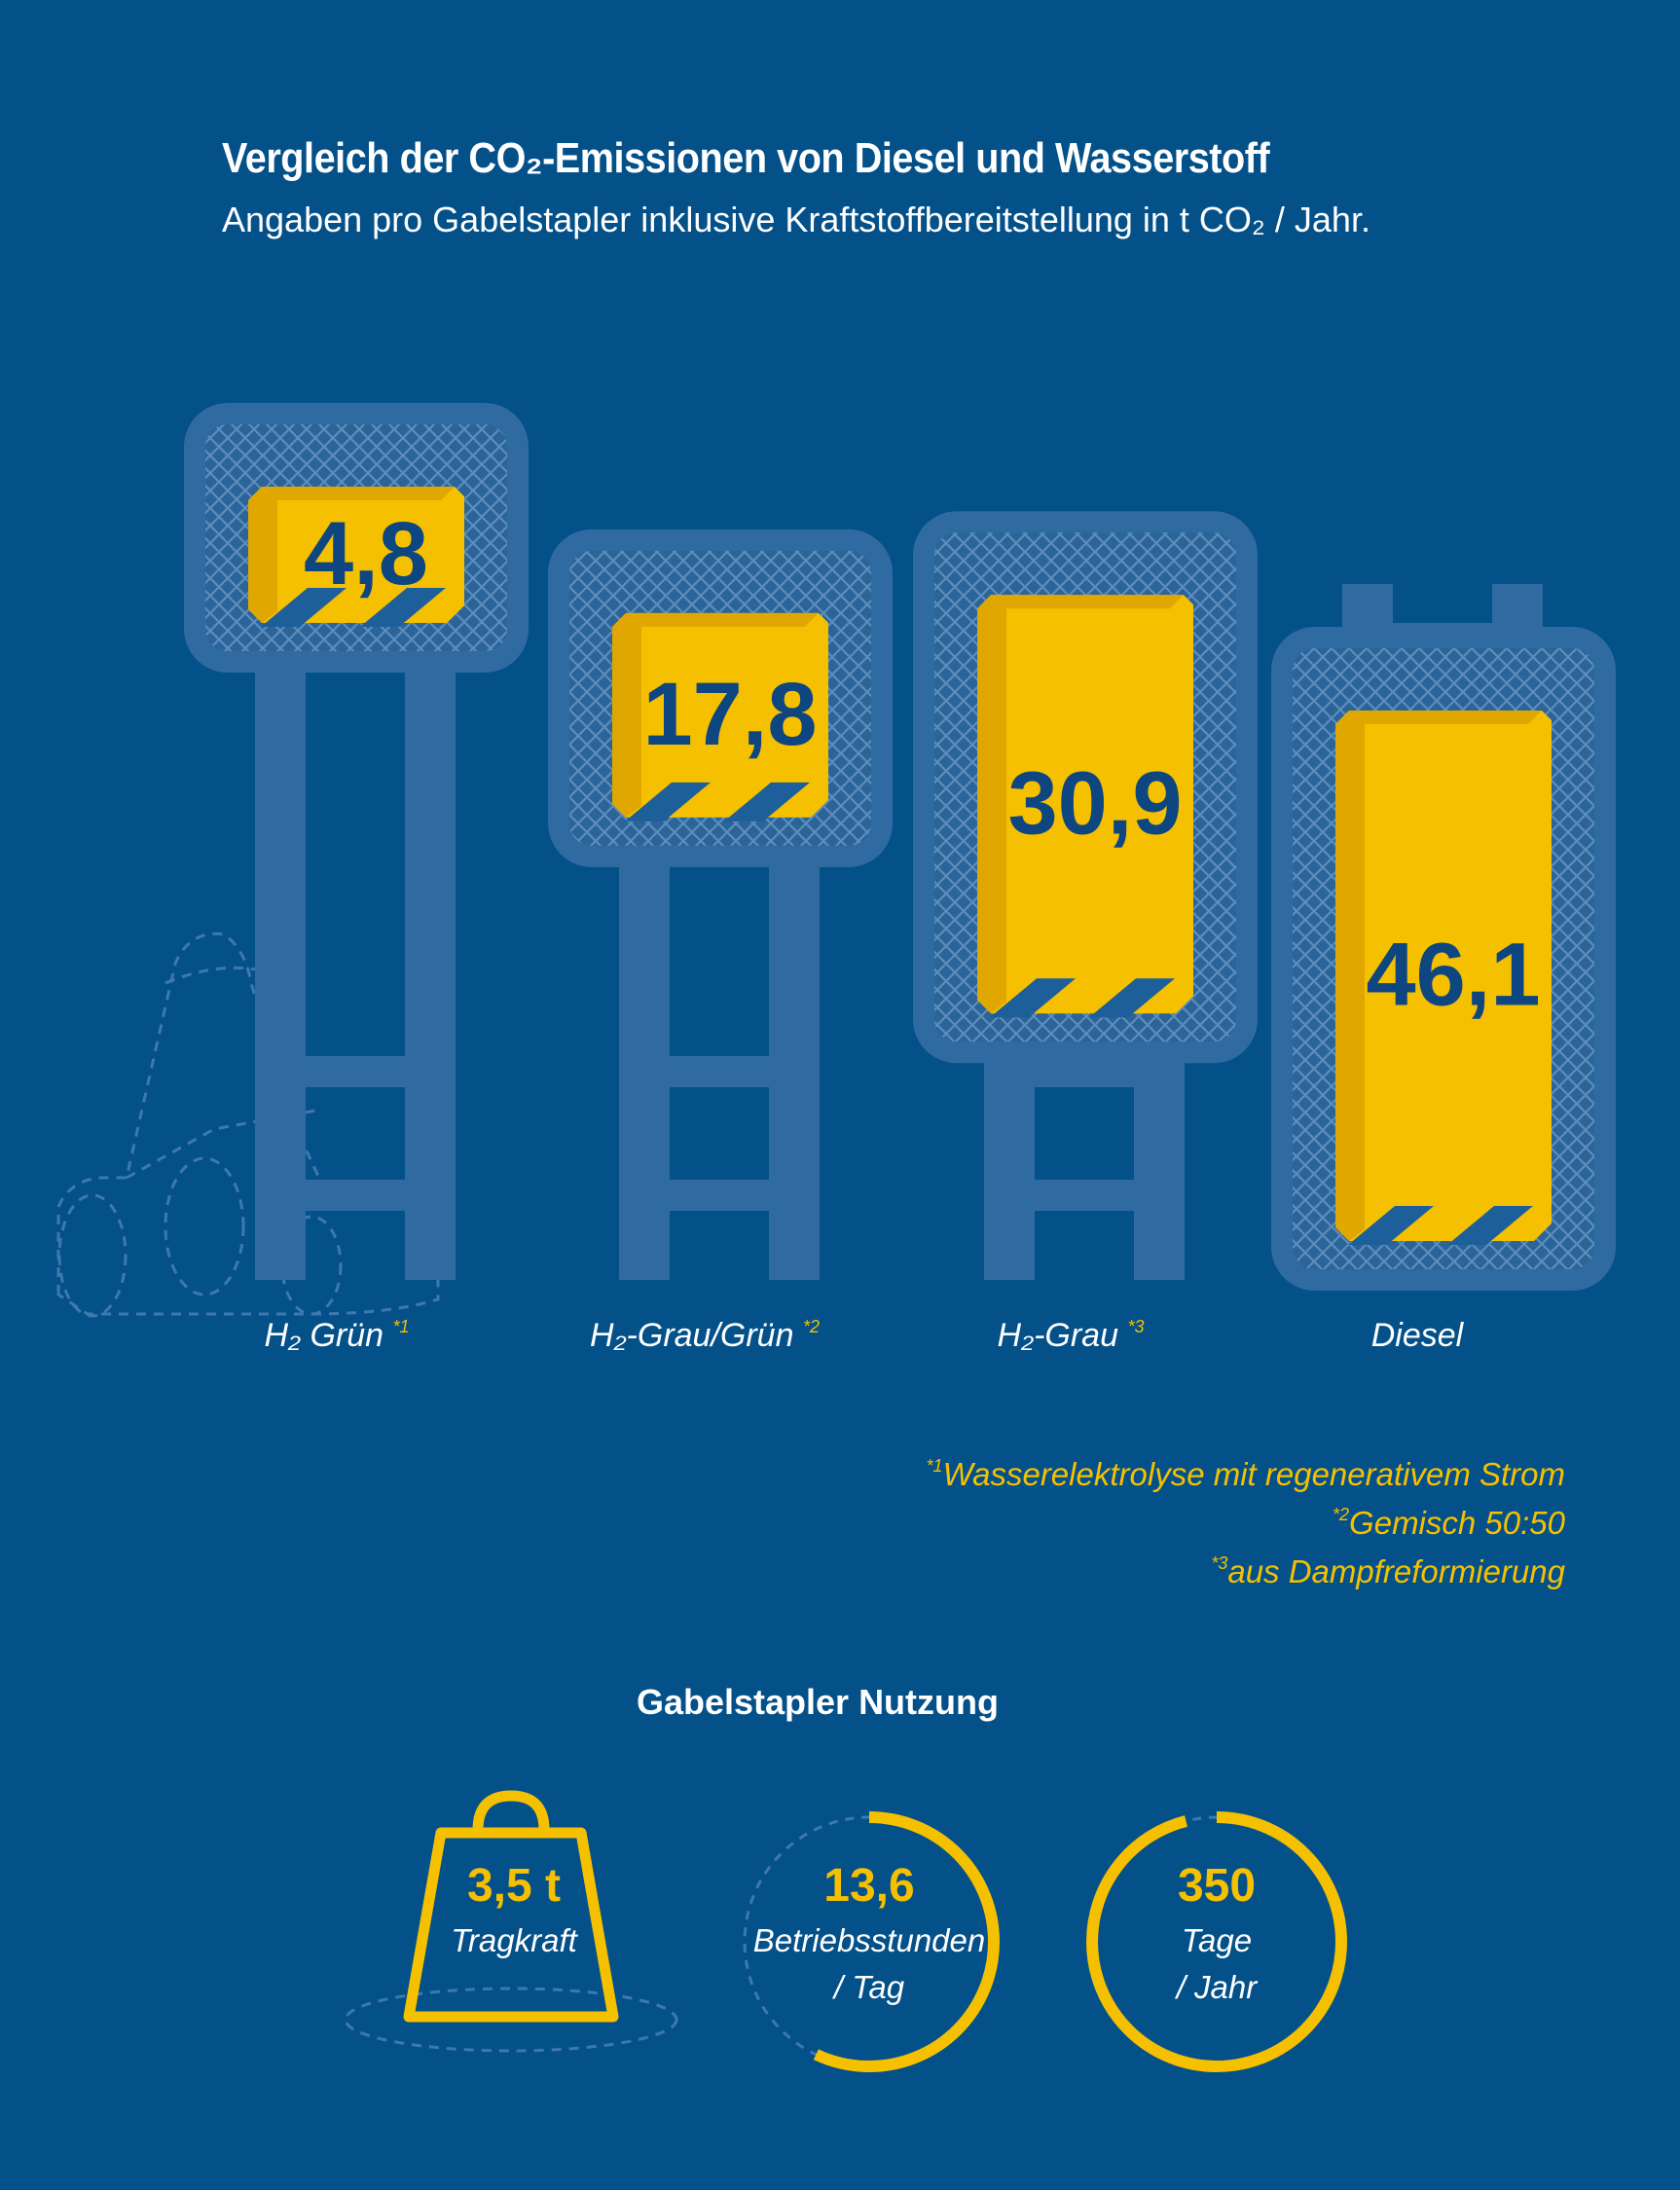  What do you see at coordinates (1071, 1336) in the screenshot?
I see `category-label-h2-grau: H₂-Grau *3` at bounding box center [1071, 1336].